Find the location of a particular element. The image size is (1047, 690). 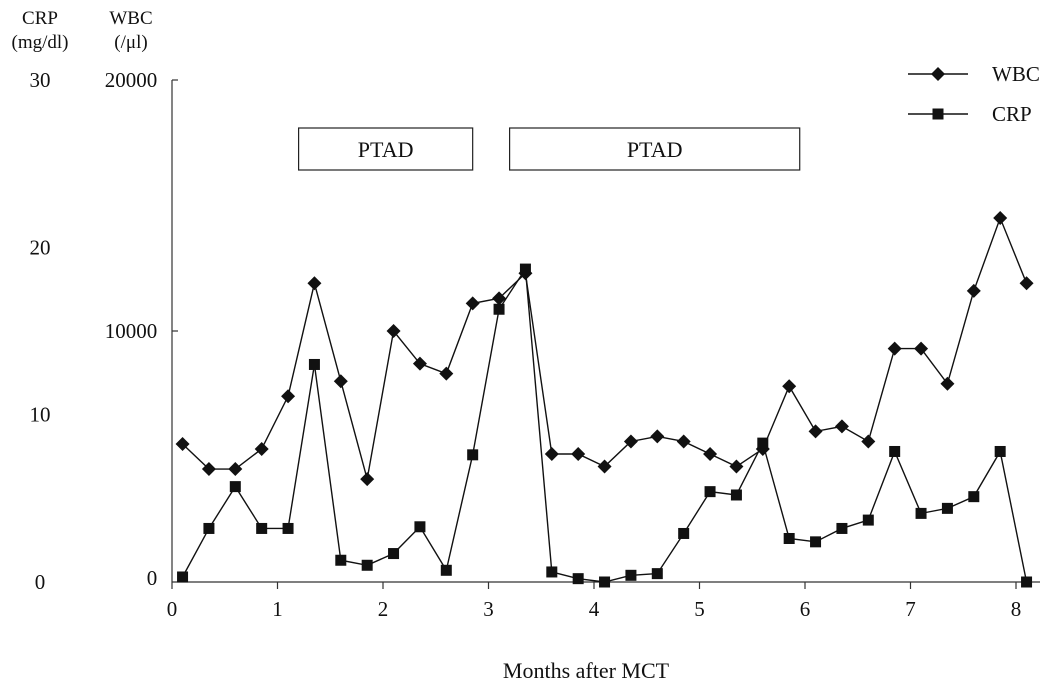

ptad-label-1: PTAD is located at coordinates (655, 149).